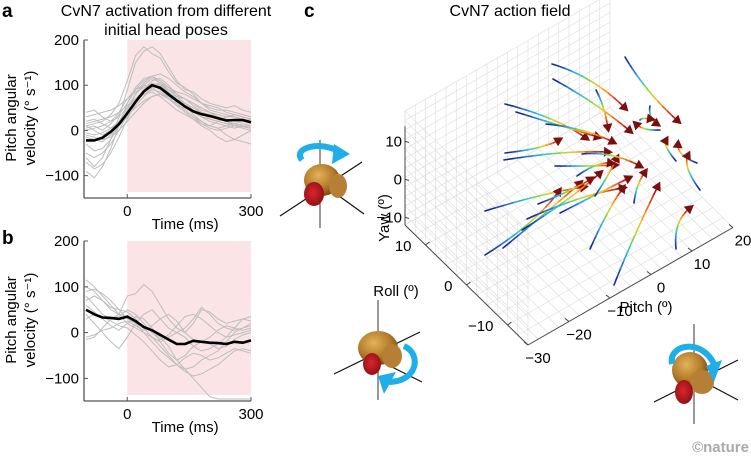 This screenshot has height=459, width=751. I want to click on pitch-tick-label: −20, so click(578, 335).